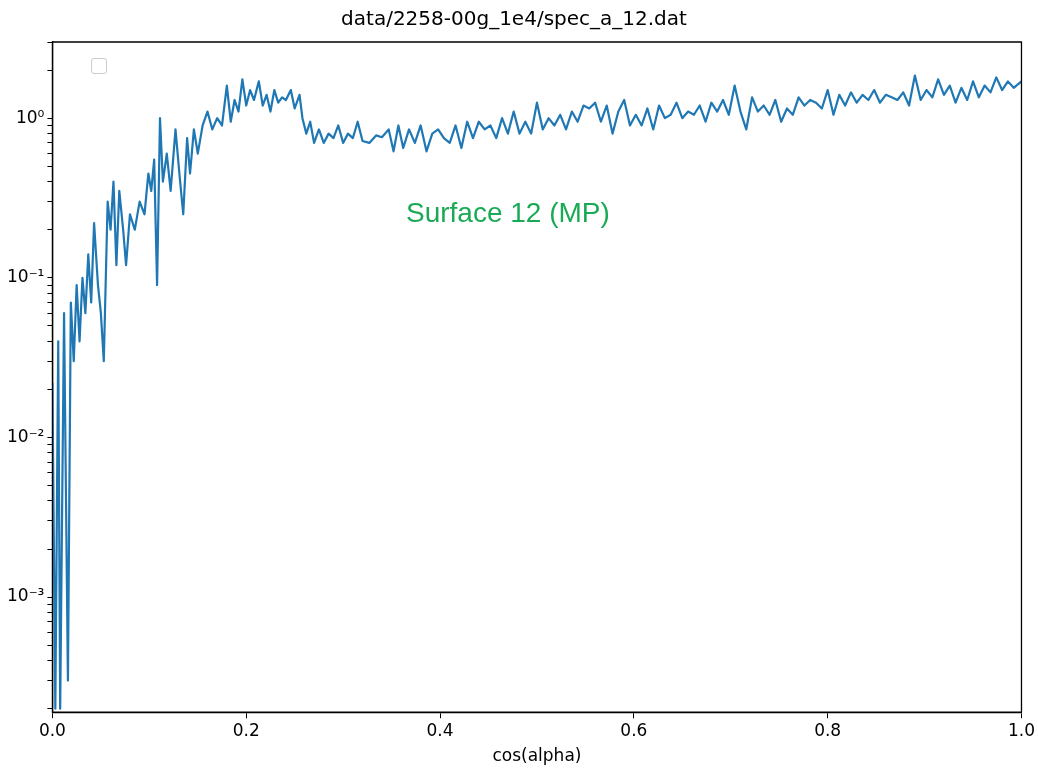 This screenshot has height=769, width=1038. I want to click on x-tick-label: 0.2, so click(246, 729).